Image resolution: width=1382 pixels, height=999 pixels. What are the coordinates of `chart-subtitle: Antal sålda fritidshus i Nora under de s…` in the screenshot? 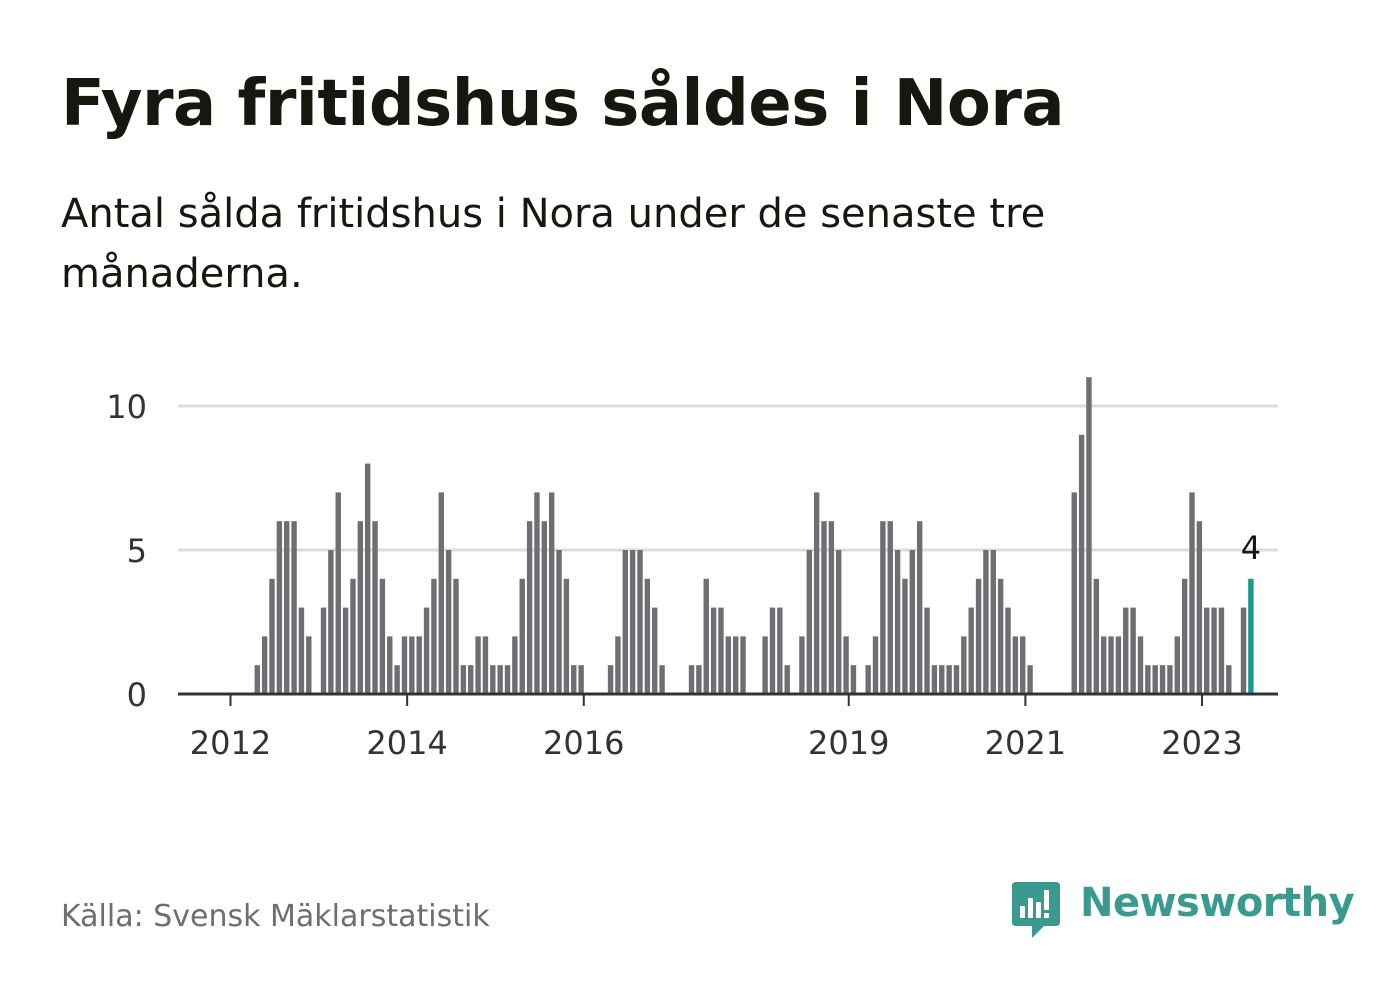 It's located at (553, 244).